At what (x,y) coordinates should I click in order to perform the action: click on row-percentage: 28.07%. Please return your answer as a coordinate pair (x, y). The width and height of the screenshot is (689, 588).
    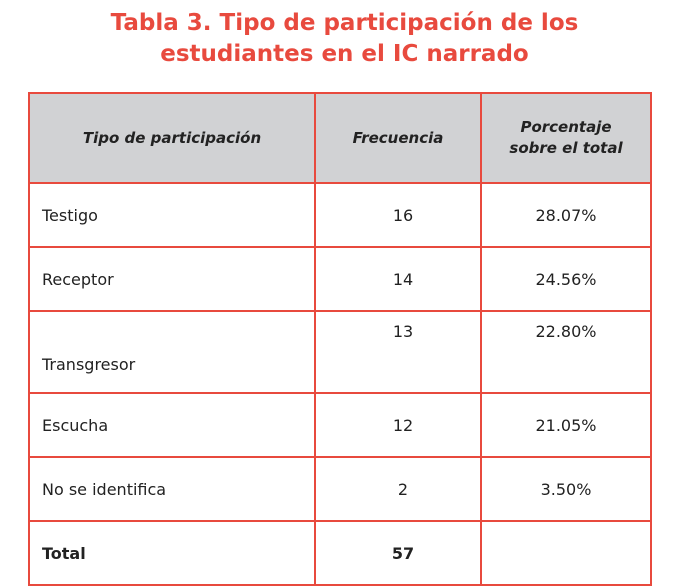
    Looking at the image, I should click on (566, 215).